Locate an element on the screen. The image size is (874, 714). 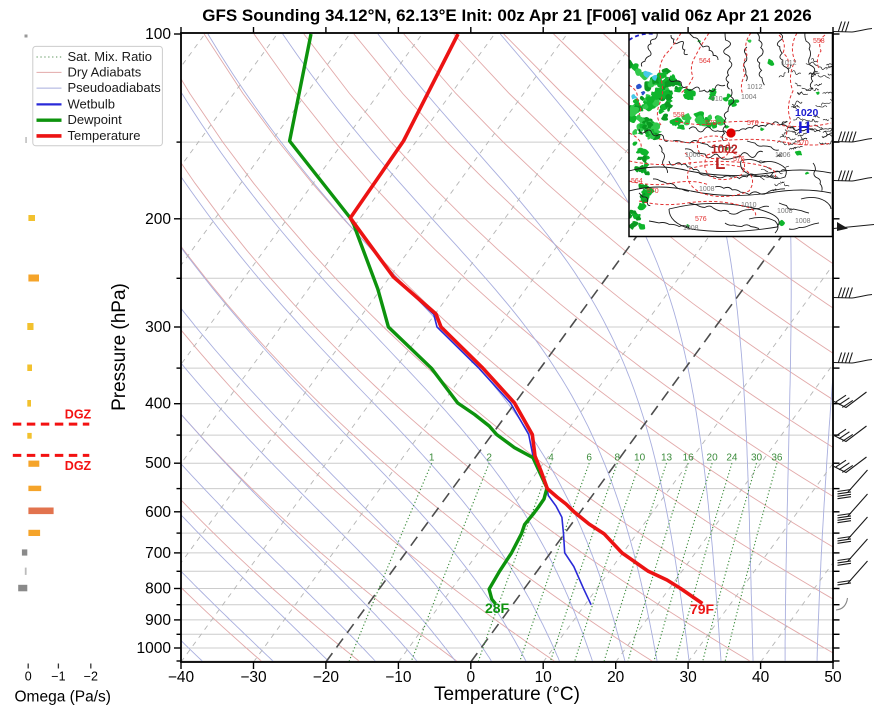
svg-text: −30 is located at coordinates (253, 677).